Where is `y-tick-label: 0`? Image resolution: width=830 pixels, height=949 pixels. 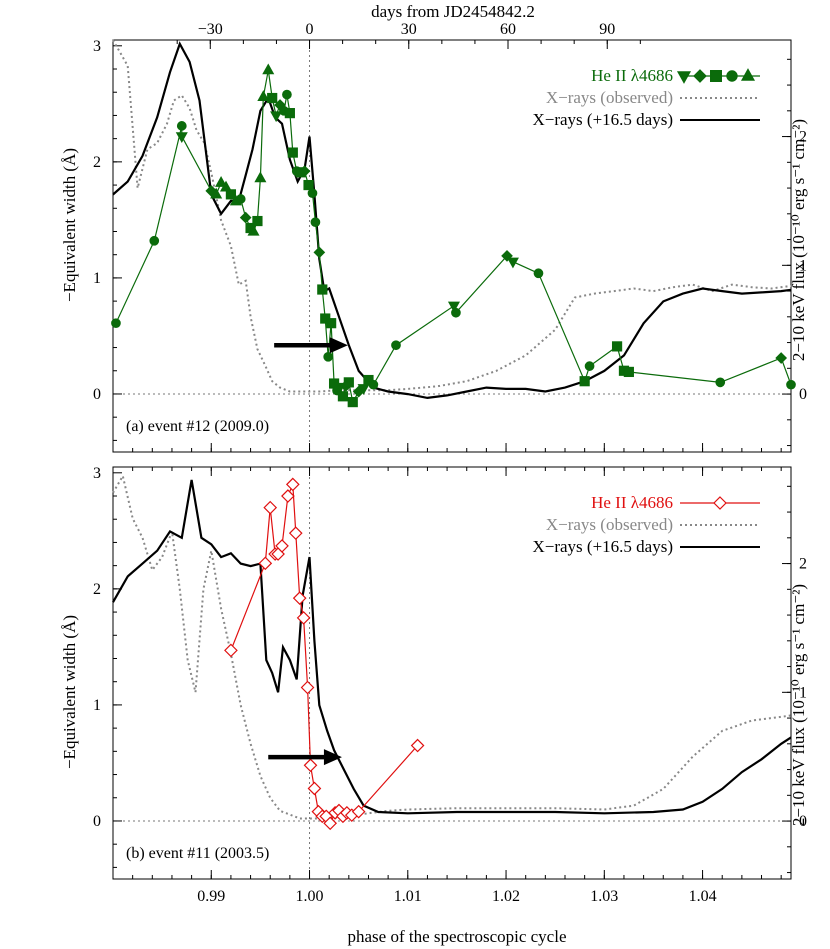 y-tick-label: 0 is located at coordinates (97, 821).